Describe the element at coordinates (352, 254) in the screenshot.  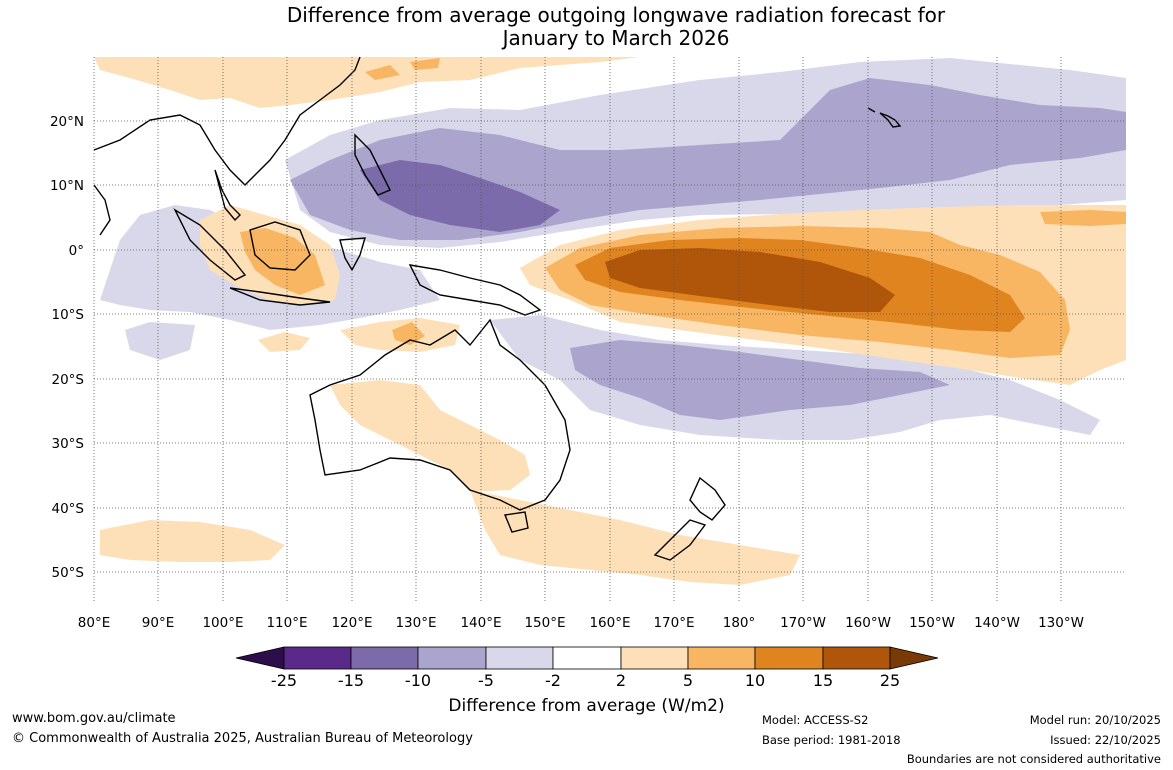
I see `coastline-sulawesi` at that location.